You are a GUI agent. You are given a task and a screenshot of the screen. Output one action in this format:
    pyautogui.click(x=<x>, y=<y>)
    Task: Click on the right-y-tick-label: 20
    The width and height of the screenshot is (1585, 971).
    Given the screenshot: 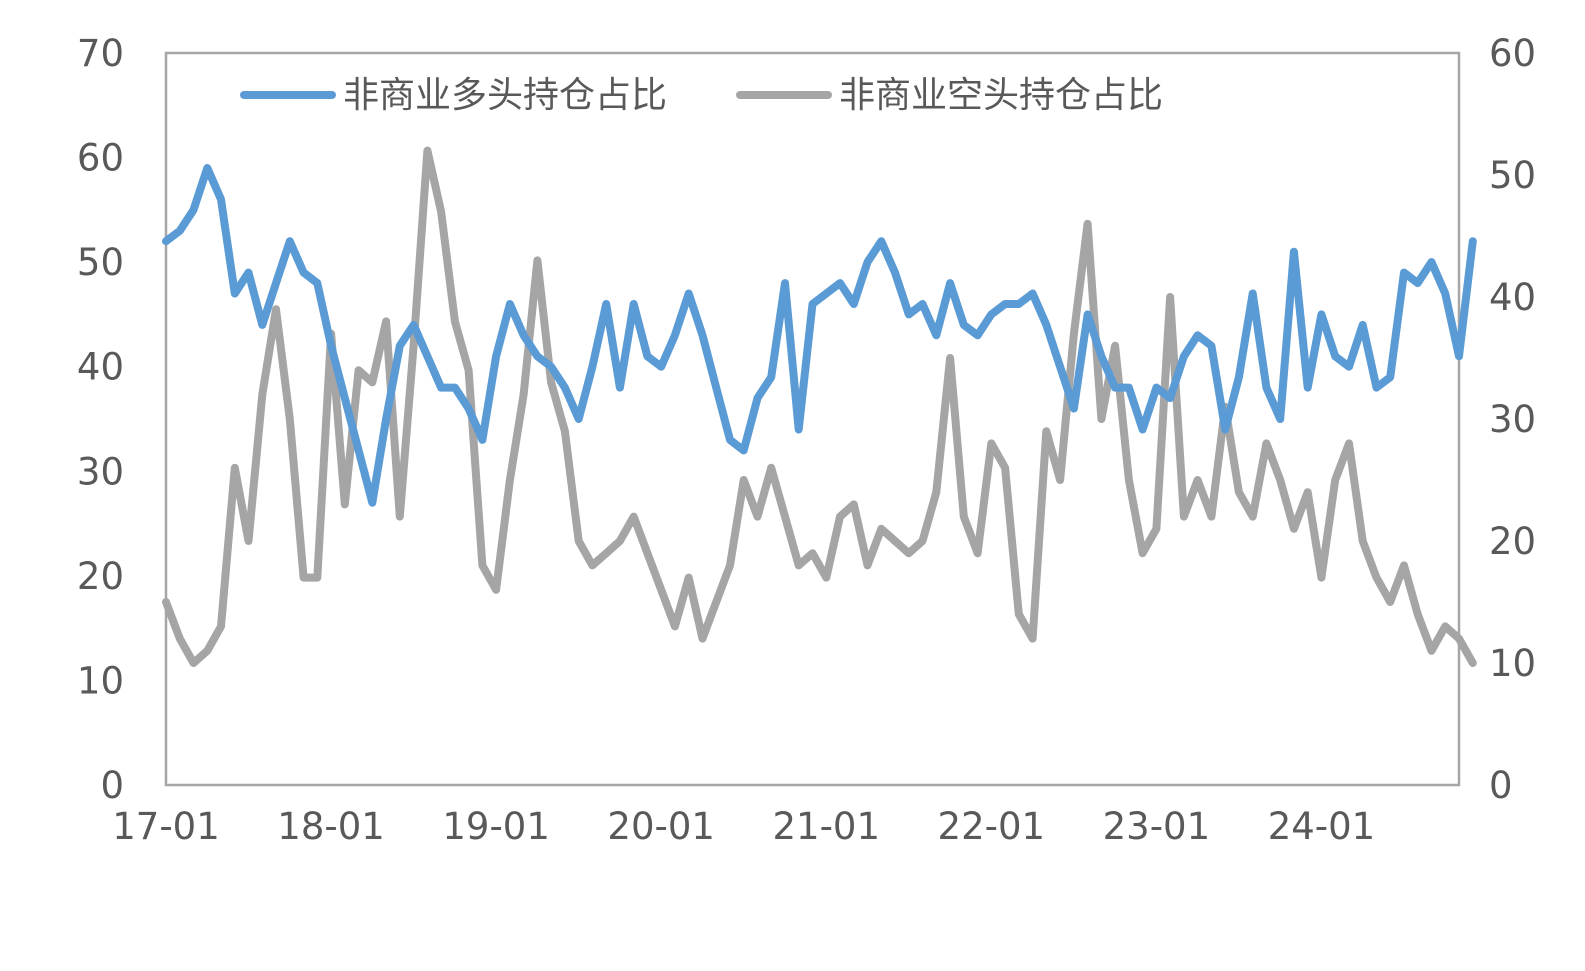 What is the action you would take?
    pyautogui.click(x=1512, y=541)
    